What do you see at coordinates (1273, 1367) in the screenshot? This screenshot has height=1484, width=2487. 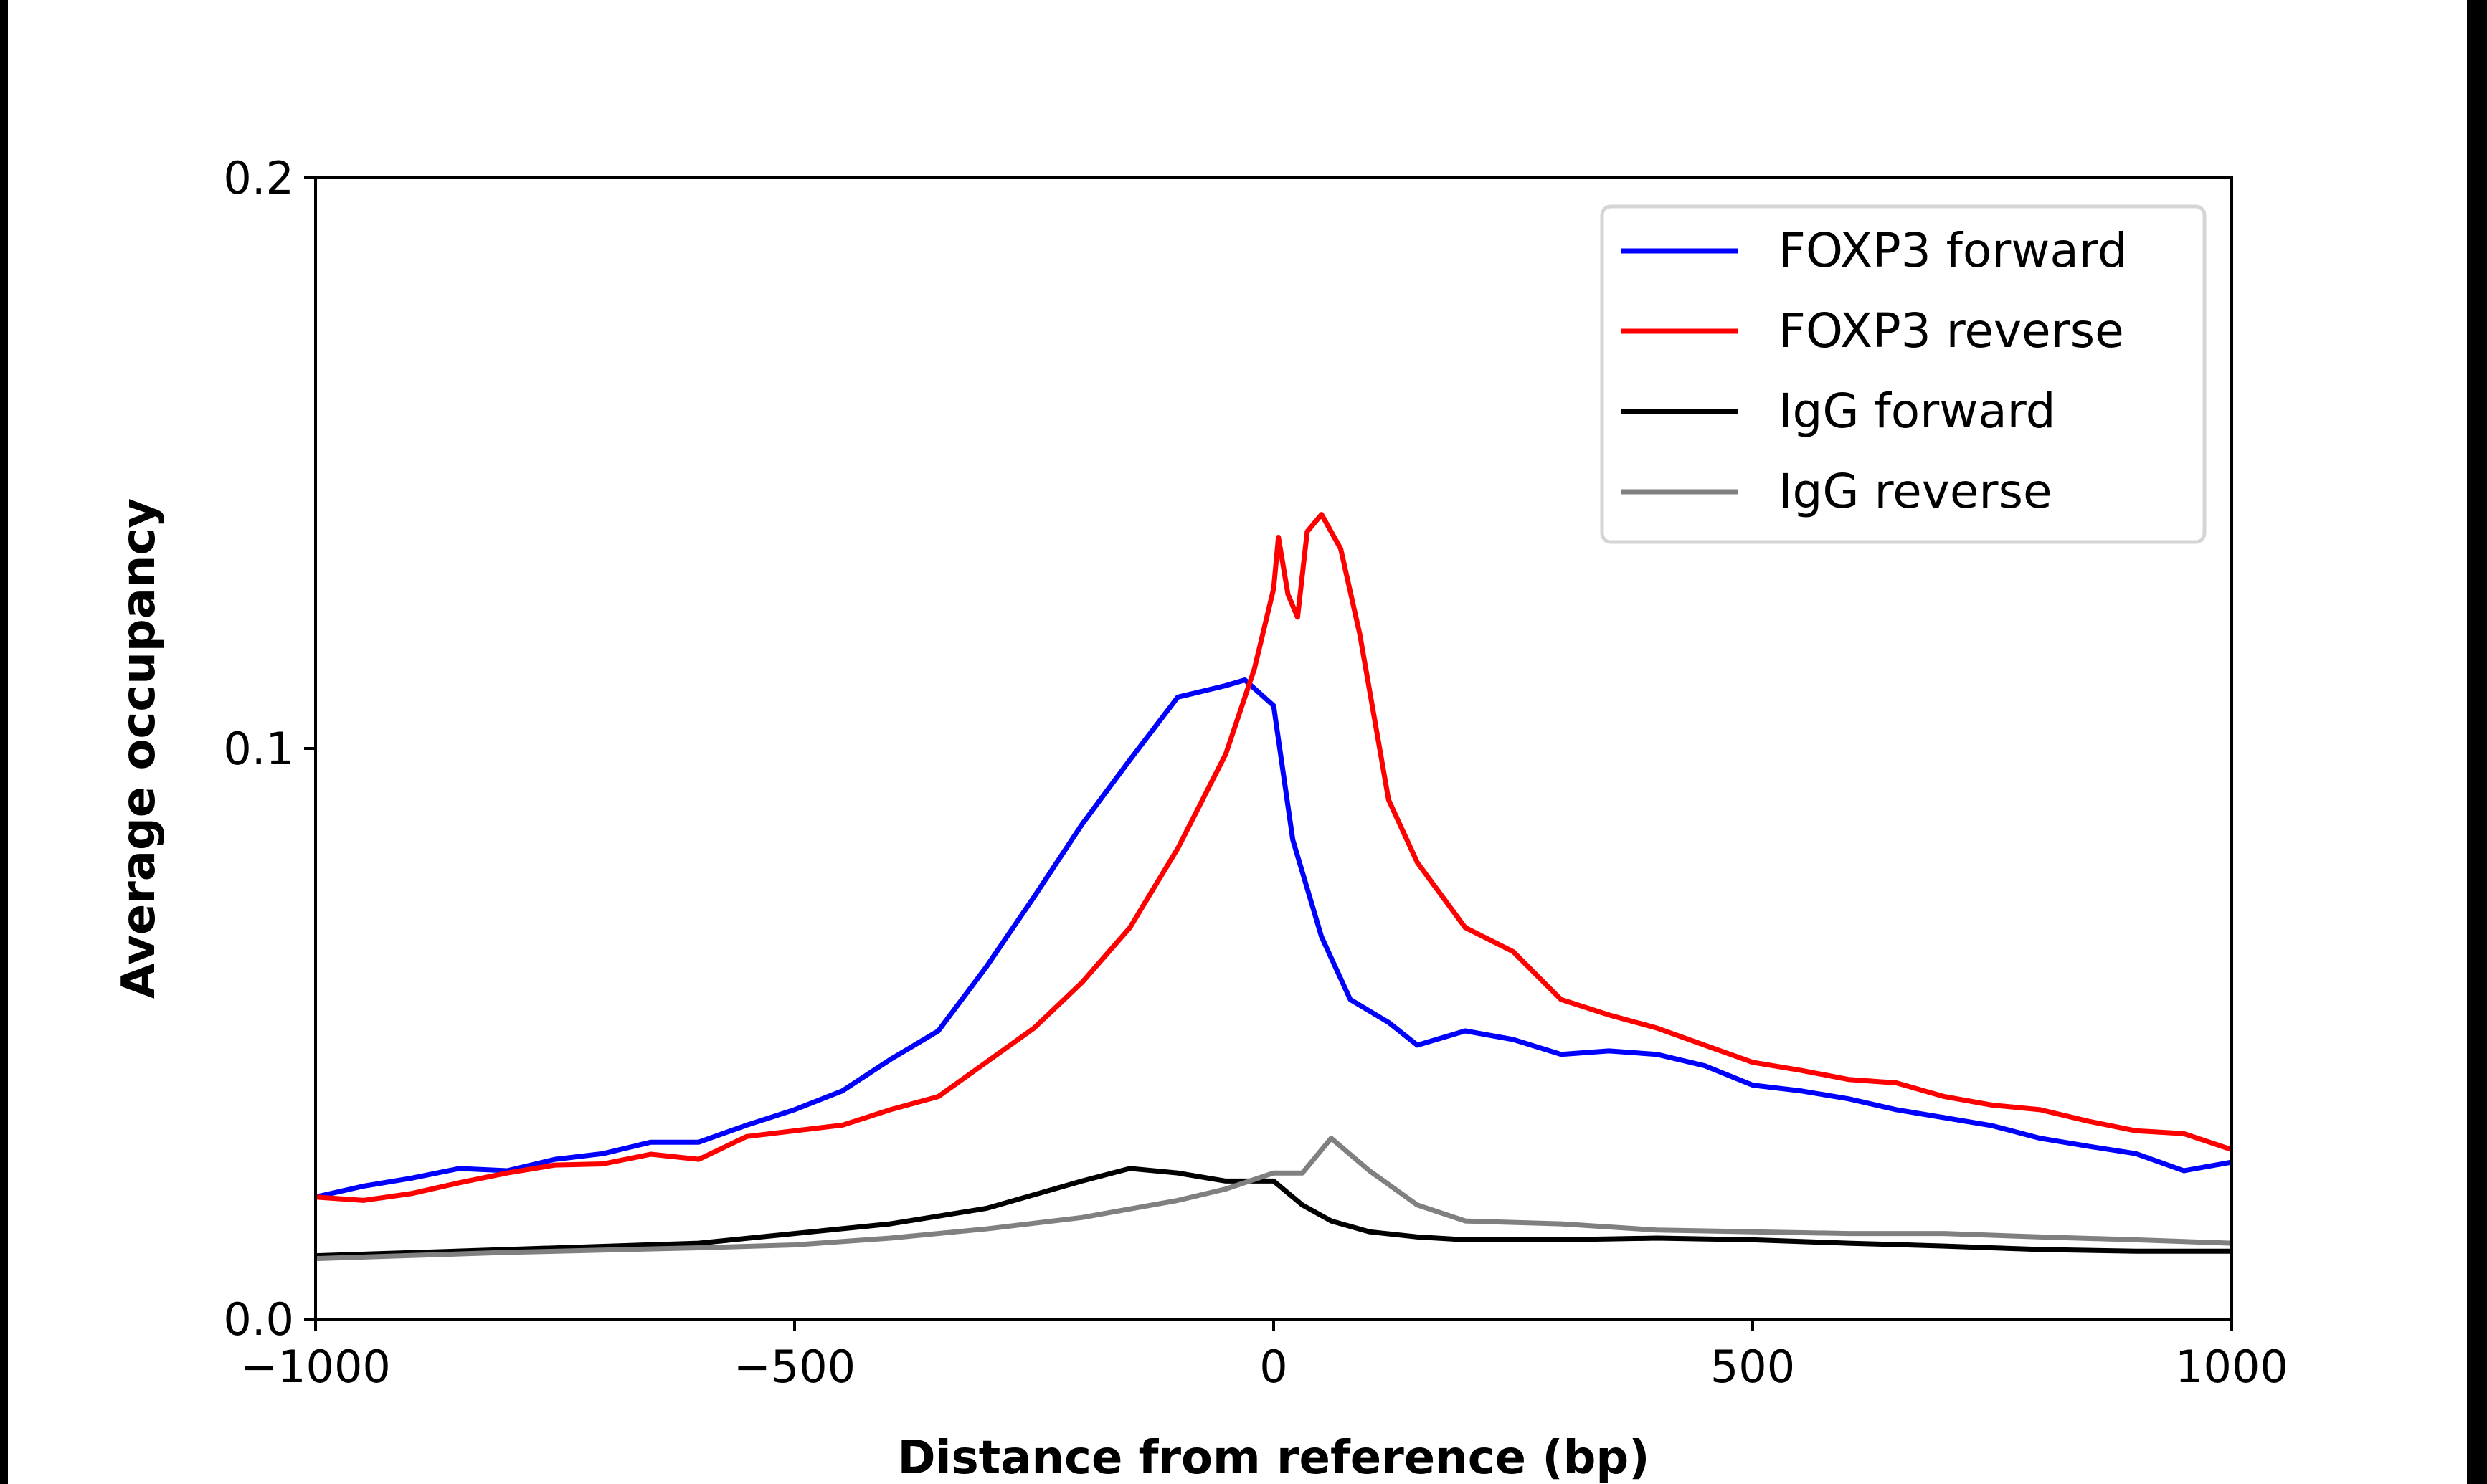 I see `x-tick-label: 0` at bounding box center [1273, 1367].